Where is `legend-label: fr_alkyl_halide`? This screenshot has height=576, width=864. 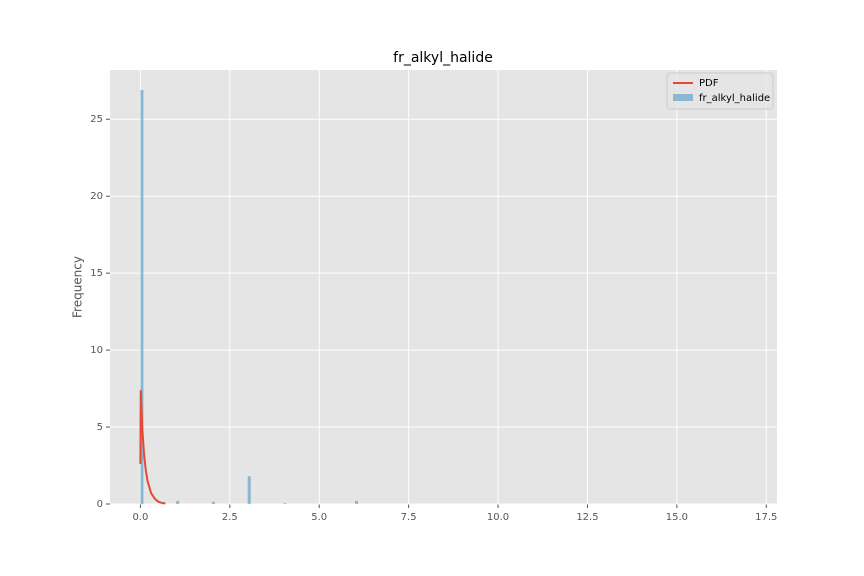
legend-label: fr_alkyl_halide is located at coordinates (734, 98).